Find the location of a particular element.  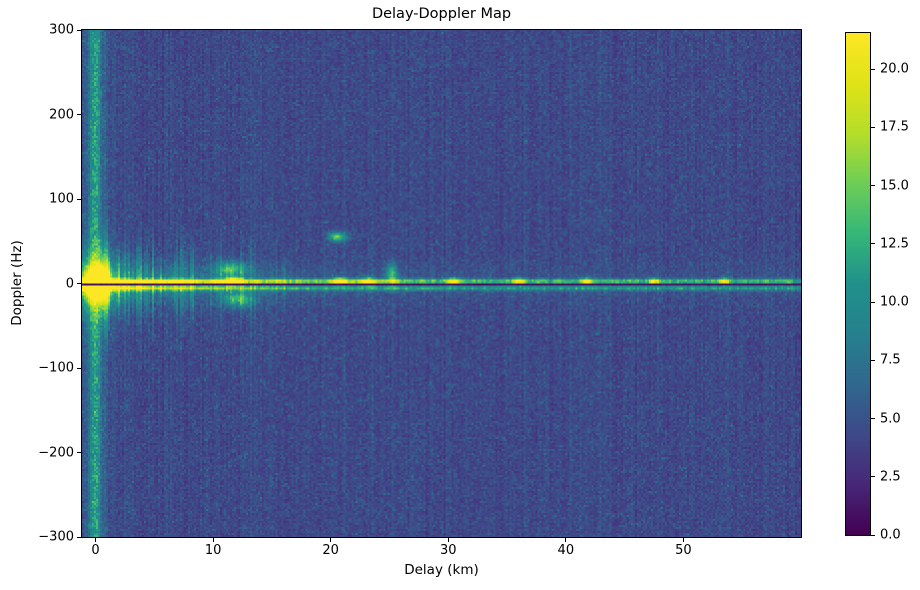

colorbar-tick-label: 17.5 is located at coordinates (894, 127).